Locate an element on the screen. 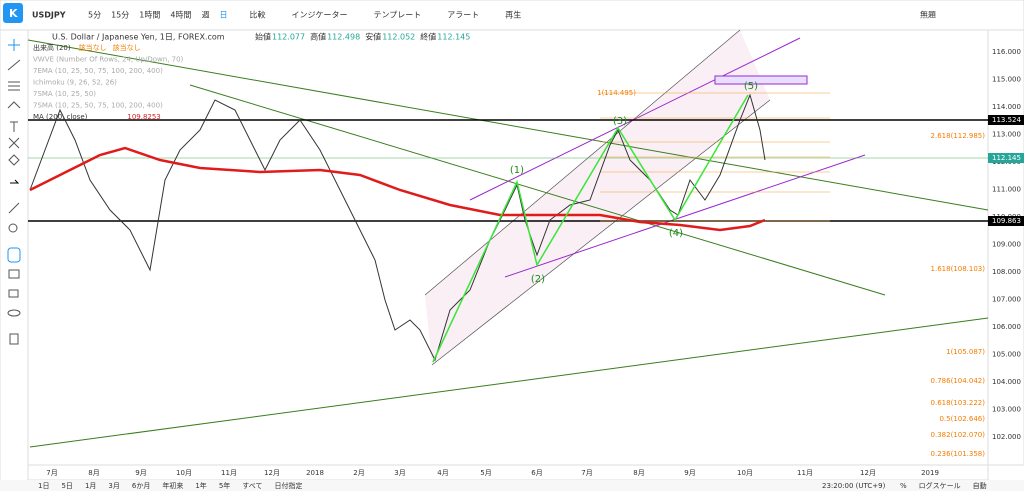  top-toolbar is located at coordinates (512, 15).